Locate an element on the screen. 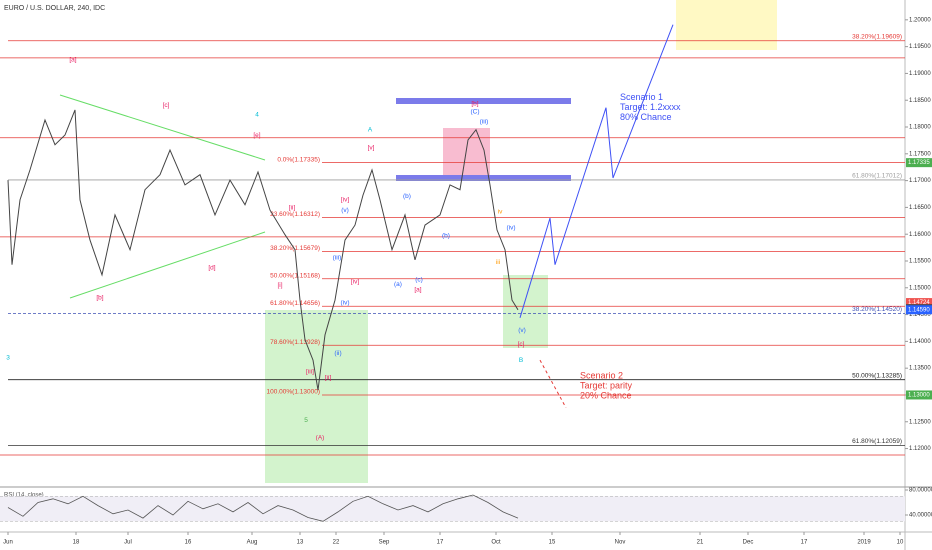 The height and width of the screenshot is (550, 932). x-tick-label: 22 is located at coordinates (336, 543).